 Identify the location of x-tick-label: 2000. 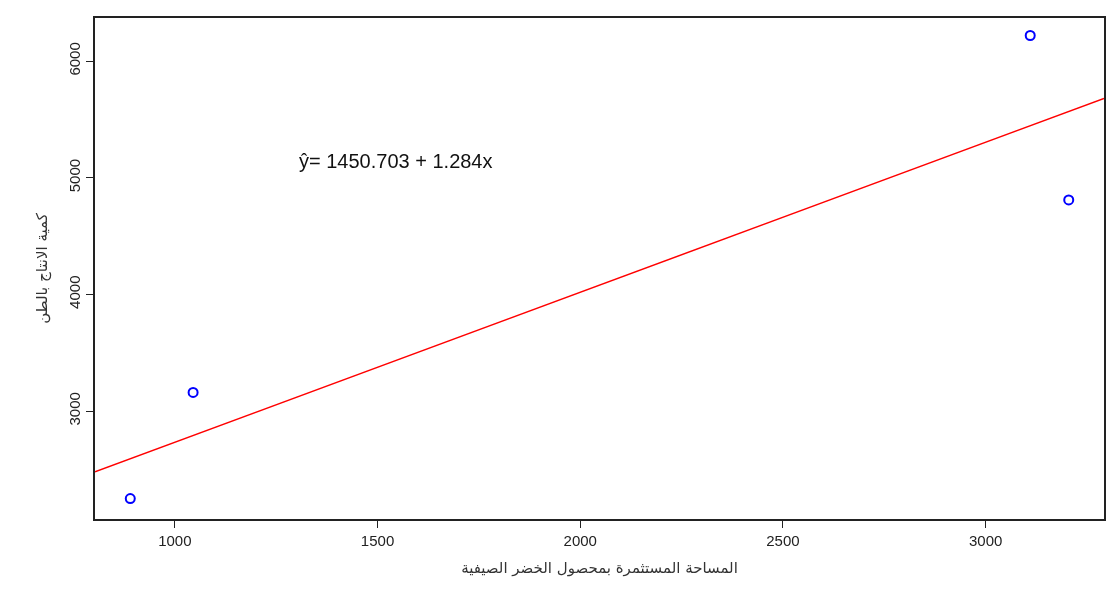
(580, 540).